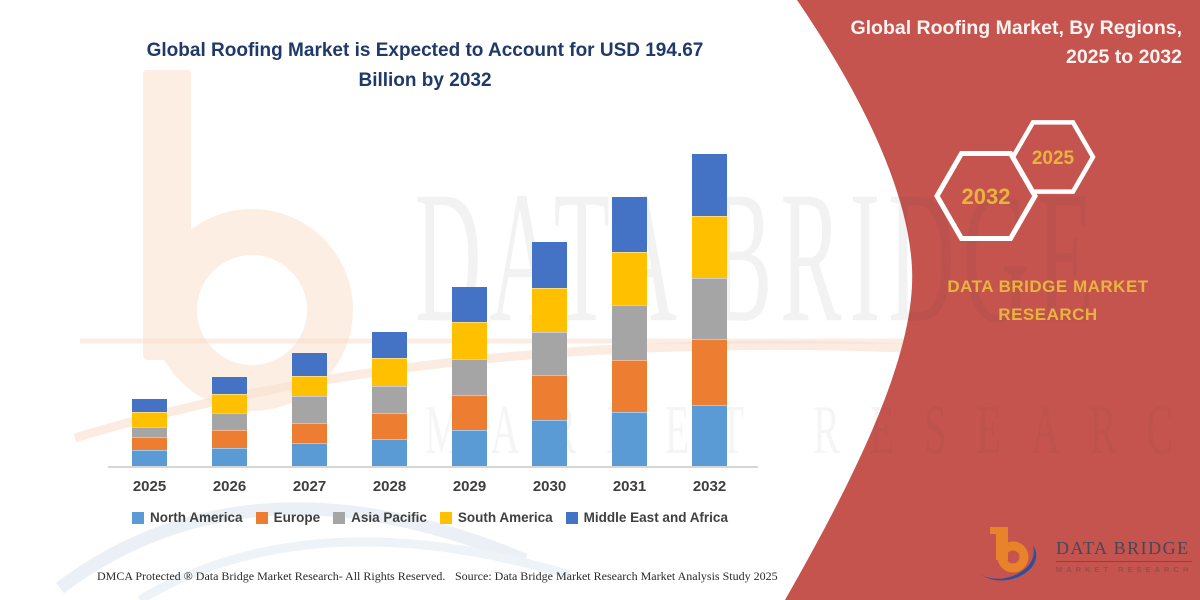 This screenshot has height=600, width=1200. Describe the element at coordinates (629, 486) in the screenshot. I see `x-axis-label-2031: 2031` at that location.